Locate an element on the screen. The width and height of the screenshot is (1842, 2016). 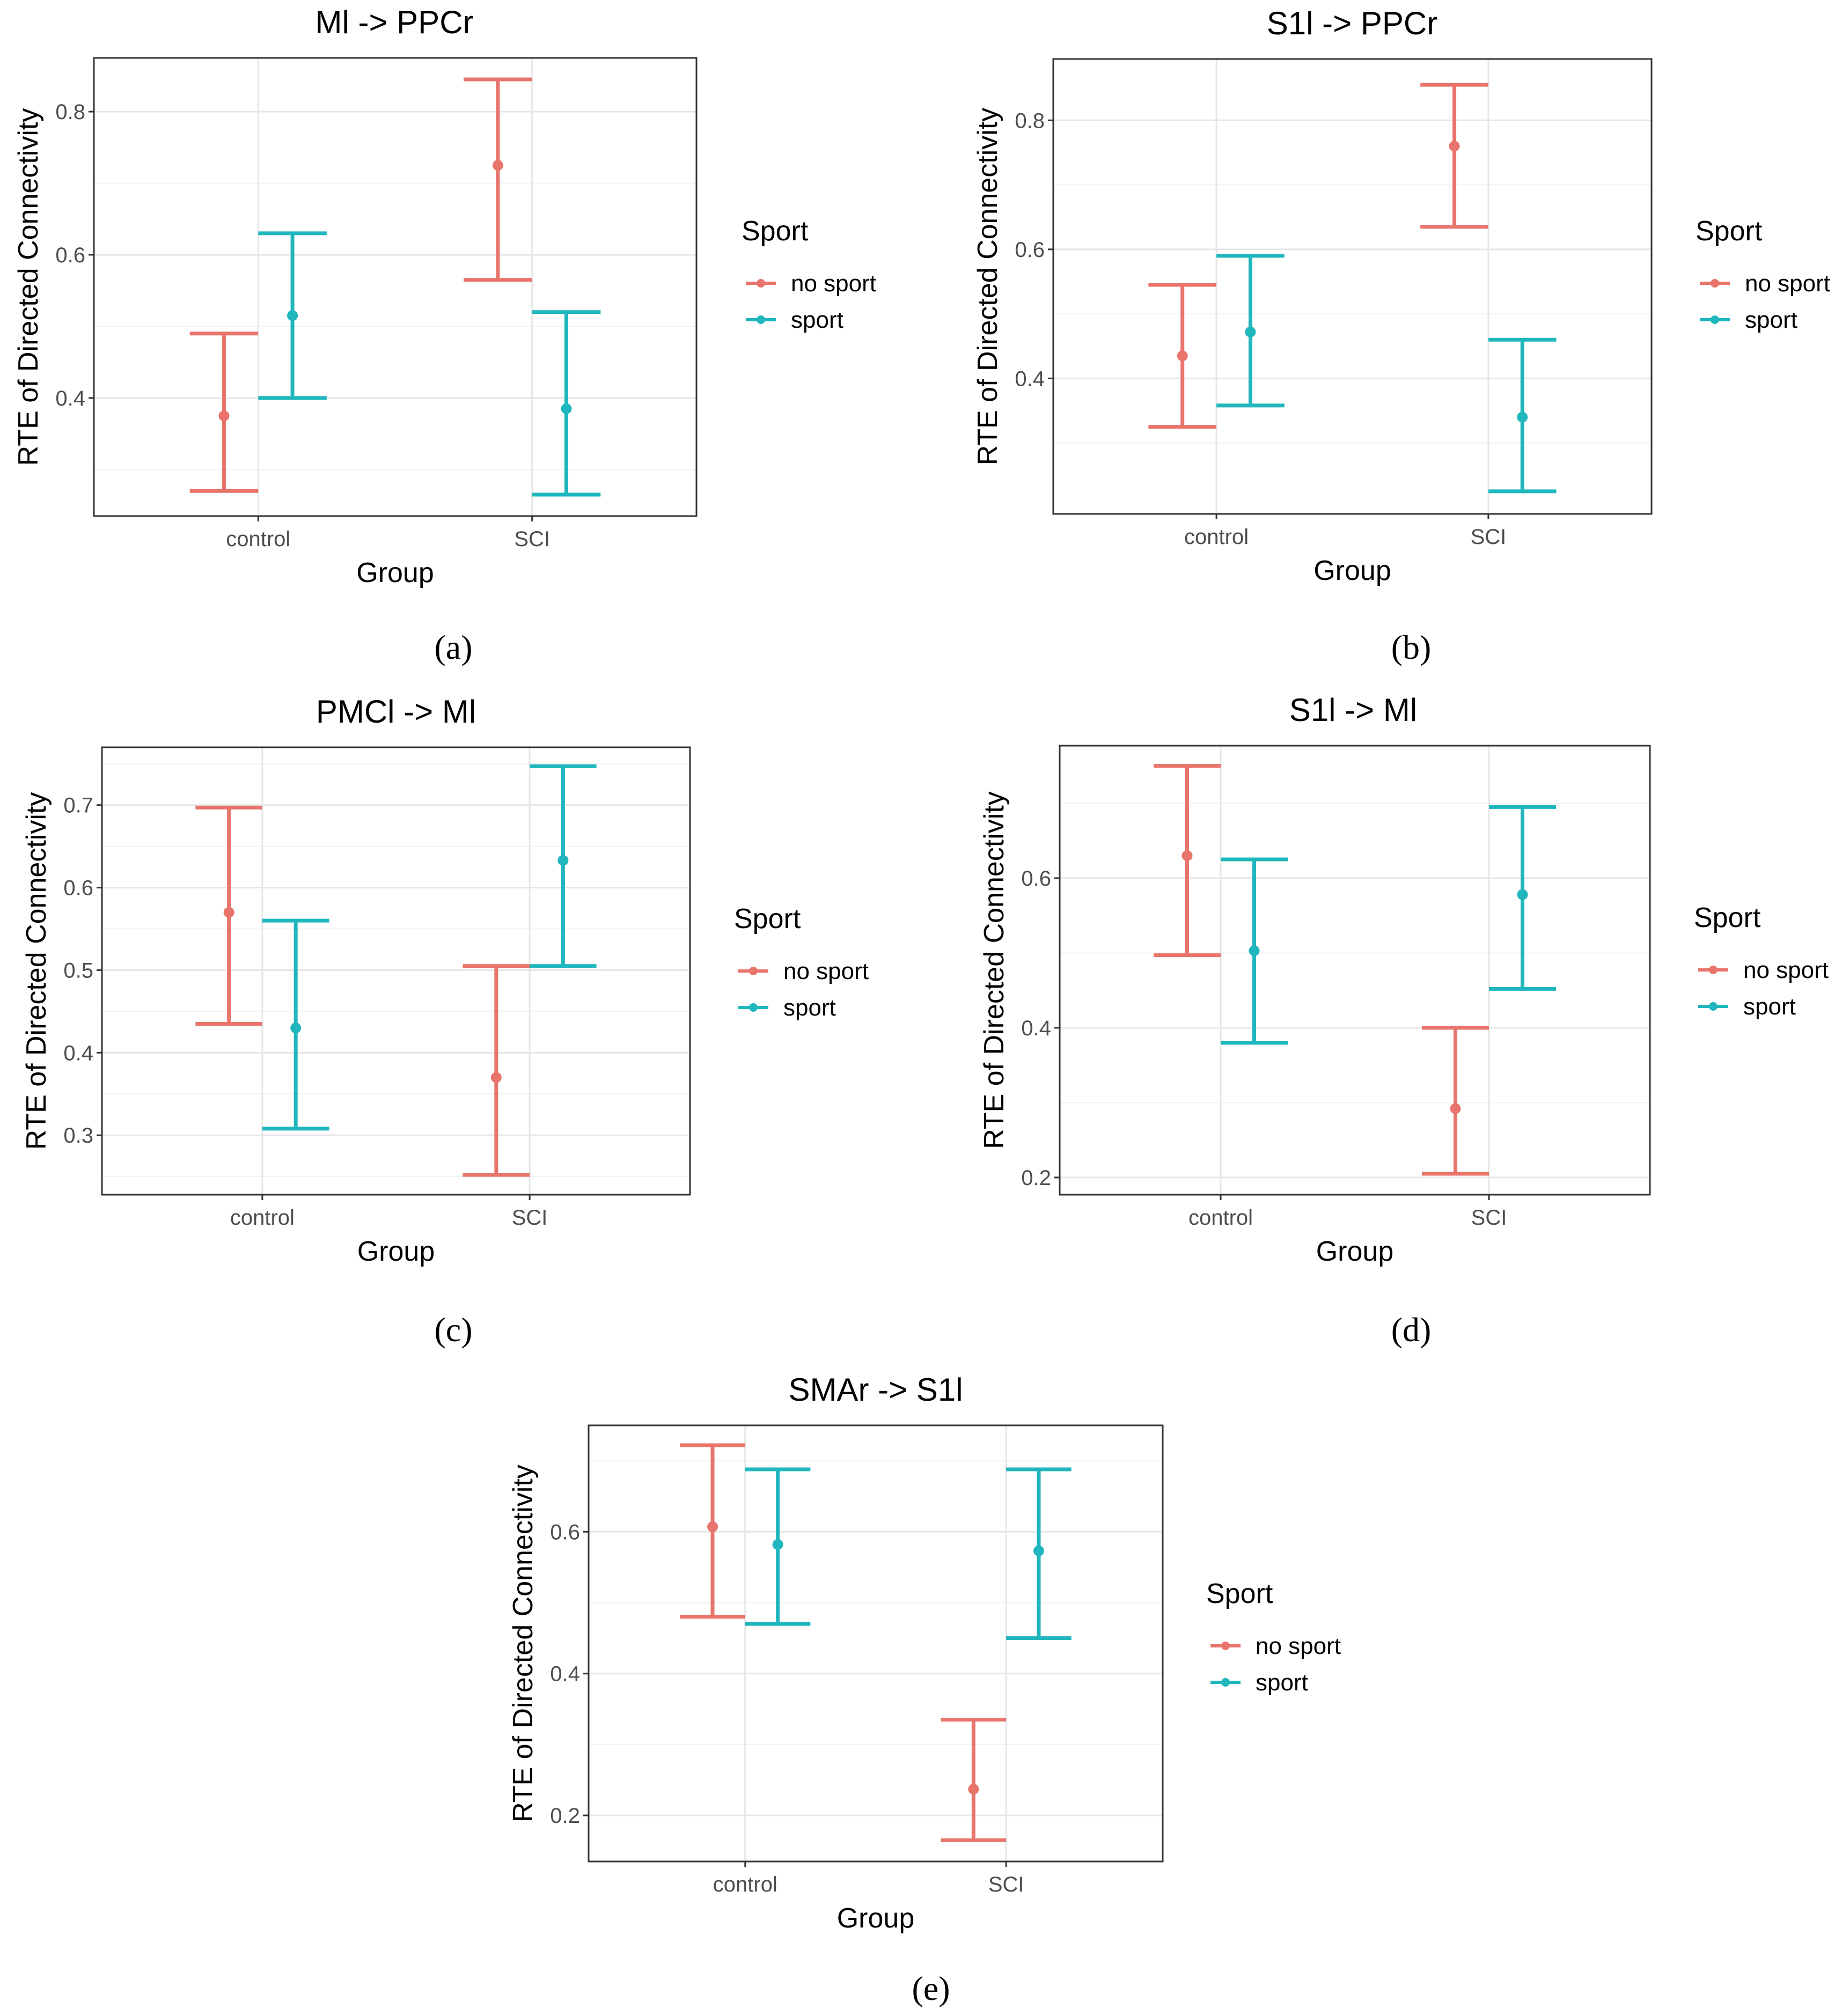
y-ticks: 0.3 0.4 0.5 0.6 0.7 is located at coordinates (297, 997).